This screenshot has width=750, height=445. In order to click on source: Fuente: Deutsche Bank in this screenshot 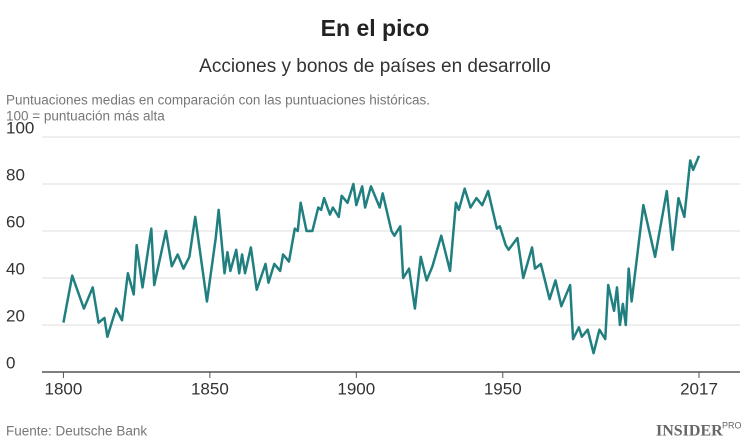, I will do `click(76, 431)`.